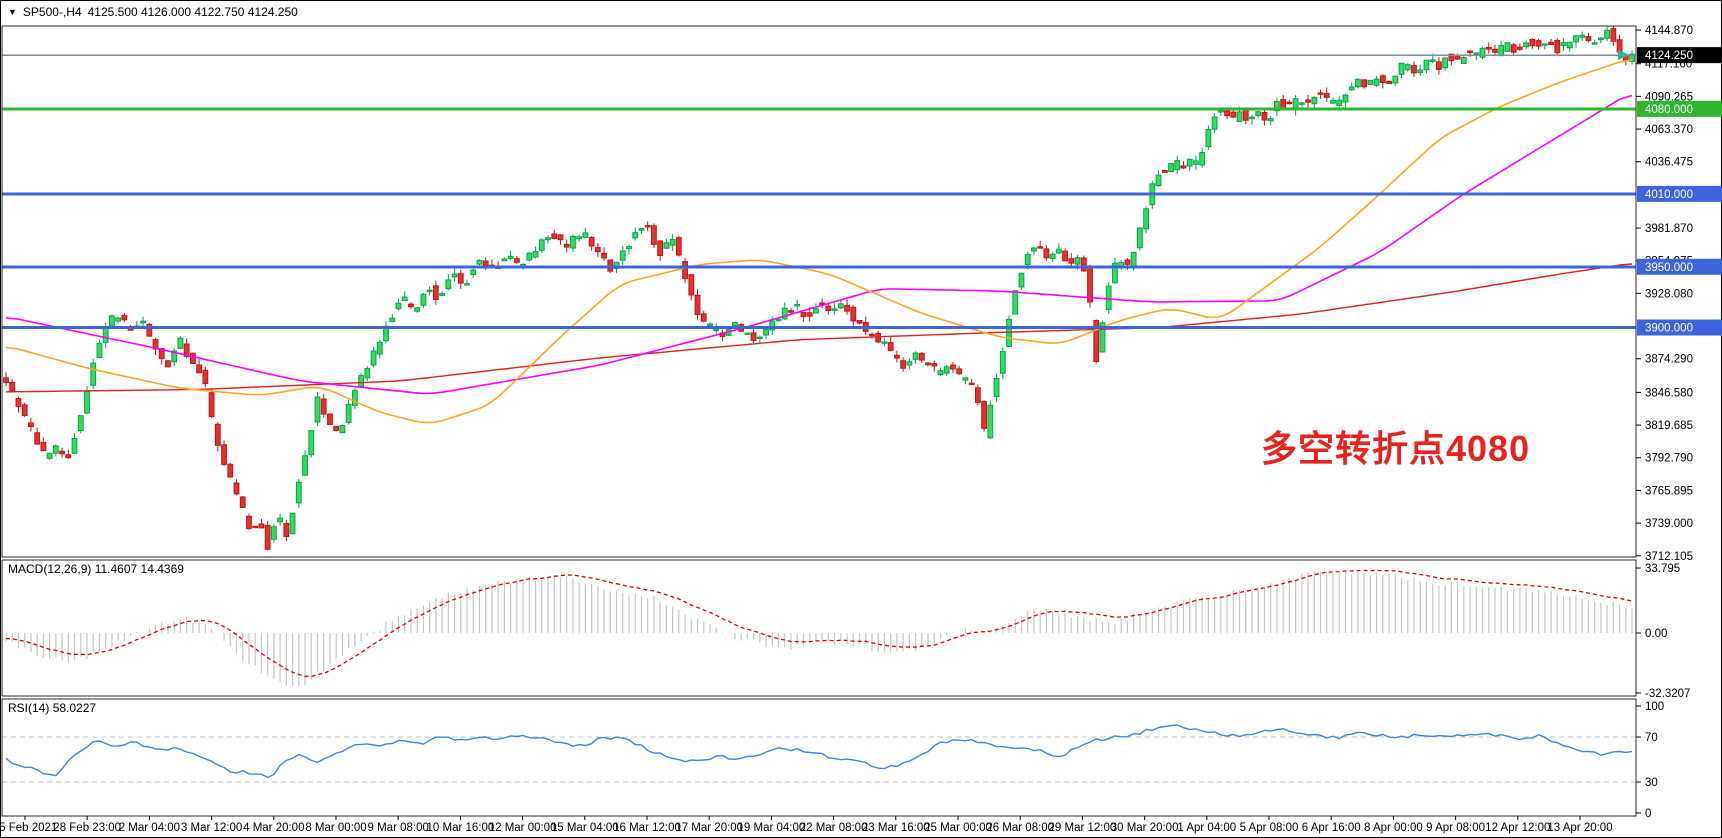 This screenshot has width=1722, height=838. I want to click on time-axis-label: 15 Mar 04:00, so click(585, 828).